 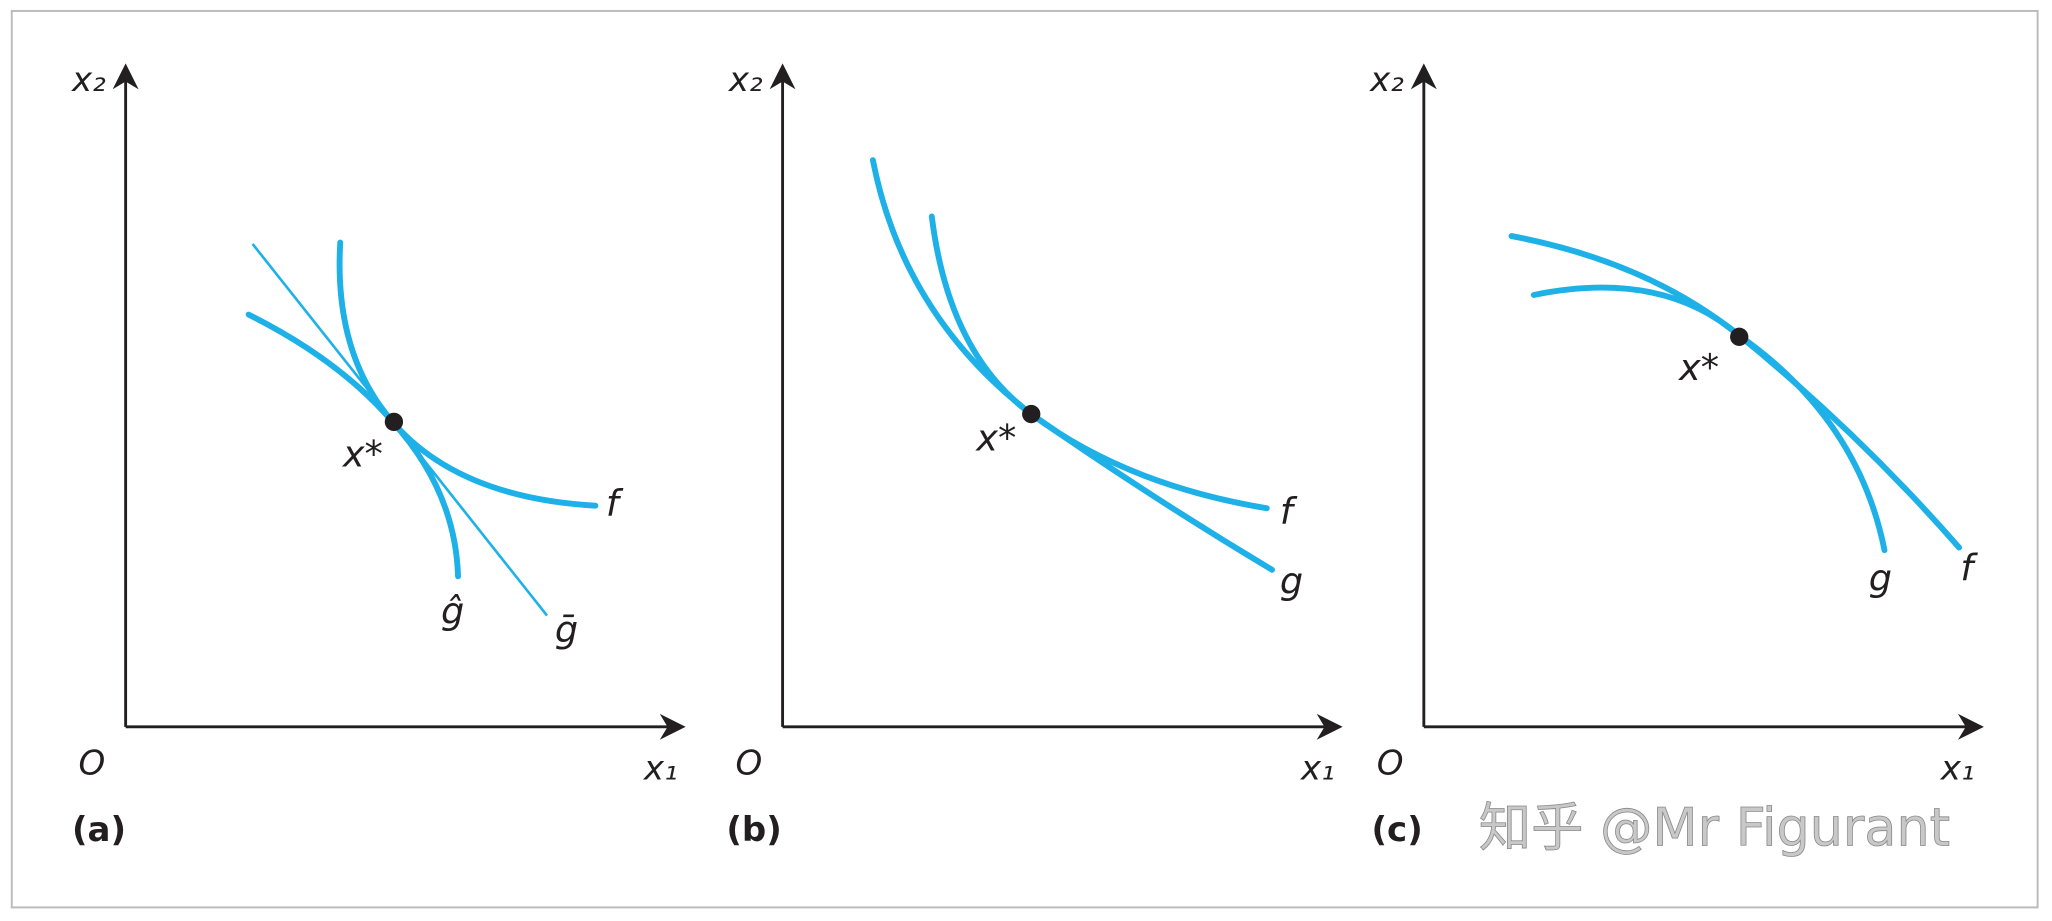 What do you see at coordinates (99, 830) in the screenshot?
I see `panel-label: (a)` at bounding box center [99, 830].